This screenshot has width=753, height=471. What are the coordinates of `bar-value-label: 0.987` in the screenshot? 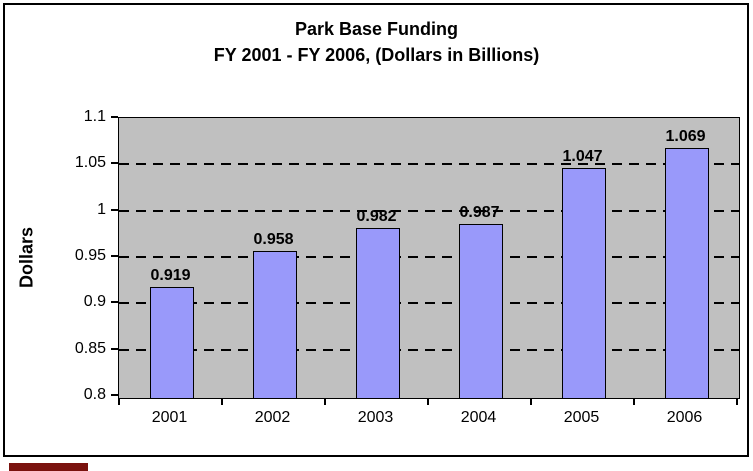 It's located at (479, 212).